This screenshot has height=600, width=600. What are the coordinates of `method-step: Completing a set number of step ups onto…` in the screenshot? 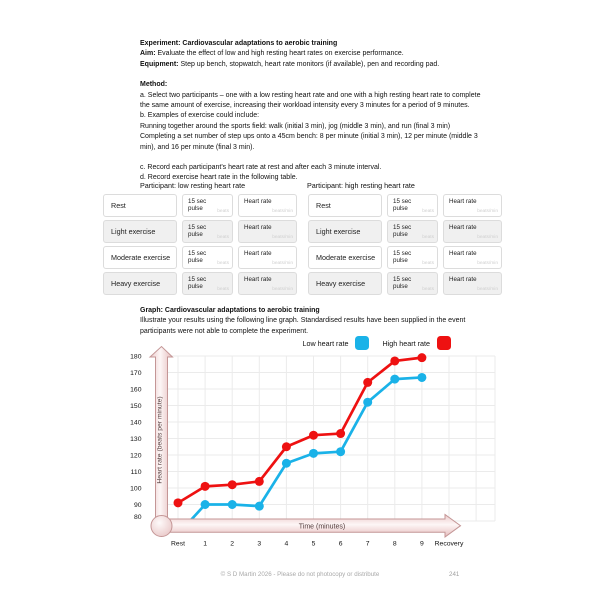 It's located at (309, 142).